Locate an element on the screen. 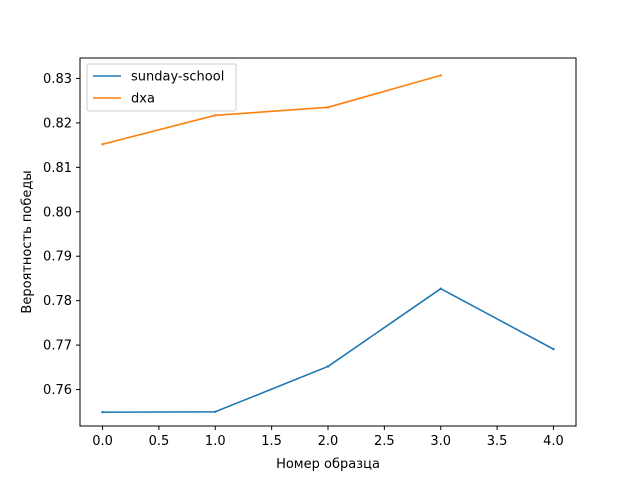  legend: sunday-school dxa is located at coordinates (161, 87).